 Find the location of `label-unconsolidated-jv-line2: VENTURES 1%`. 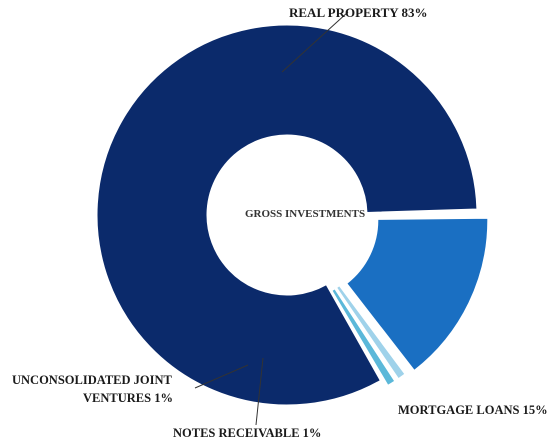

label-unconsolidated-jv-line2: VENTURES 1% is located at coordinates (128, 398).